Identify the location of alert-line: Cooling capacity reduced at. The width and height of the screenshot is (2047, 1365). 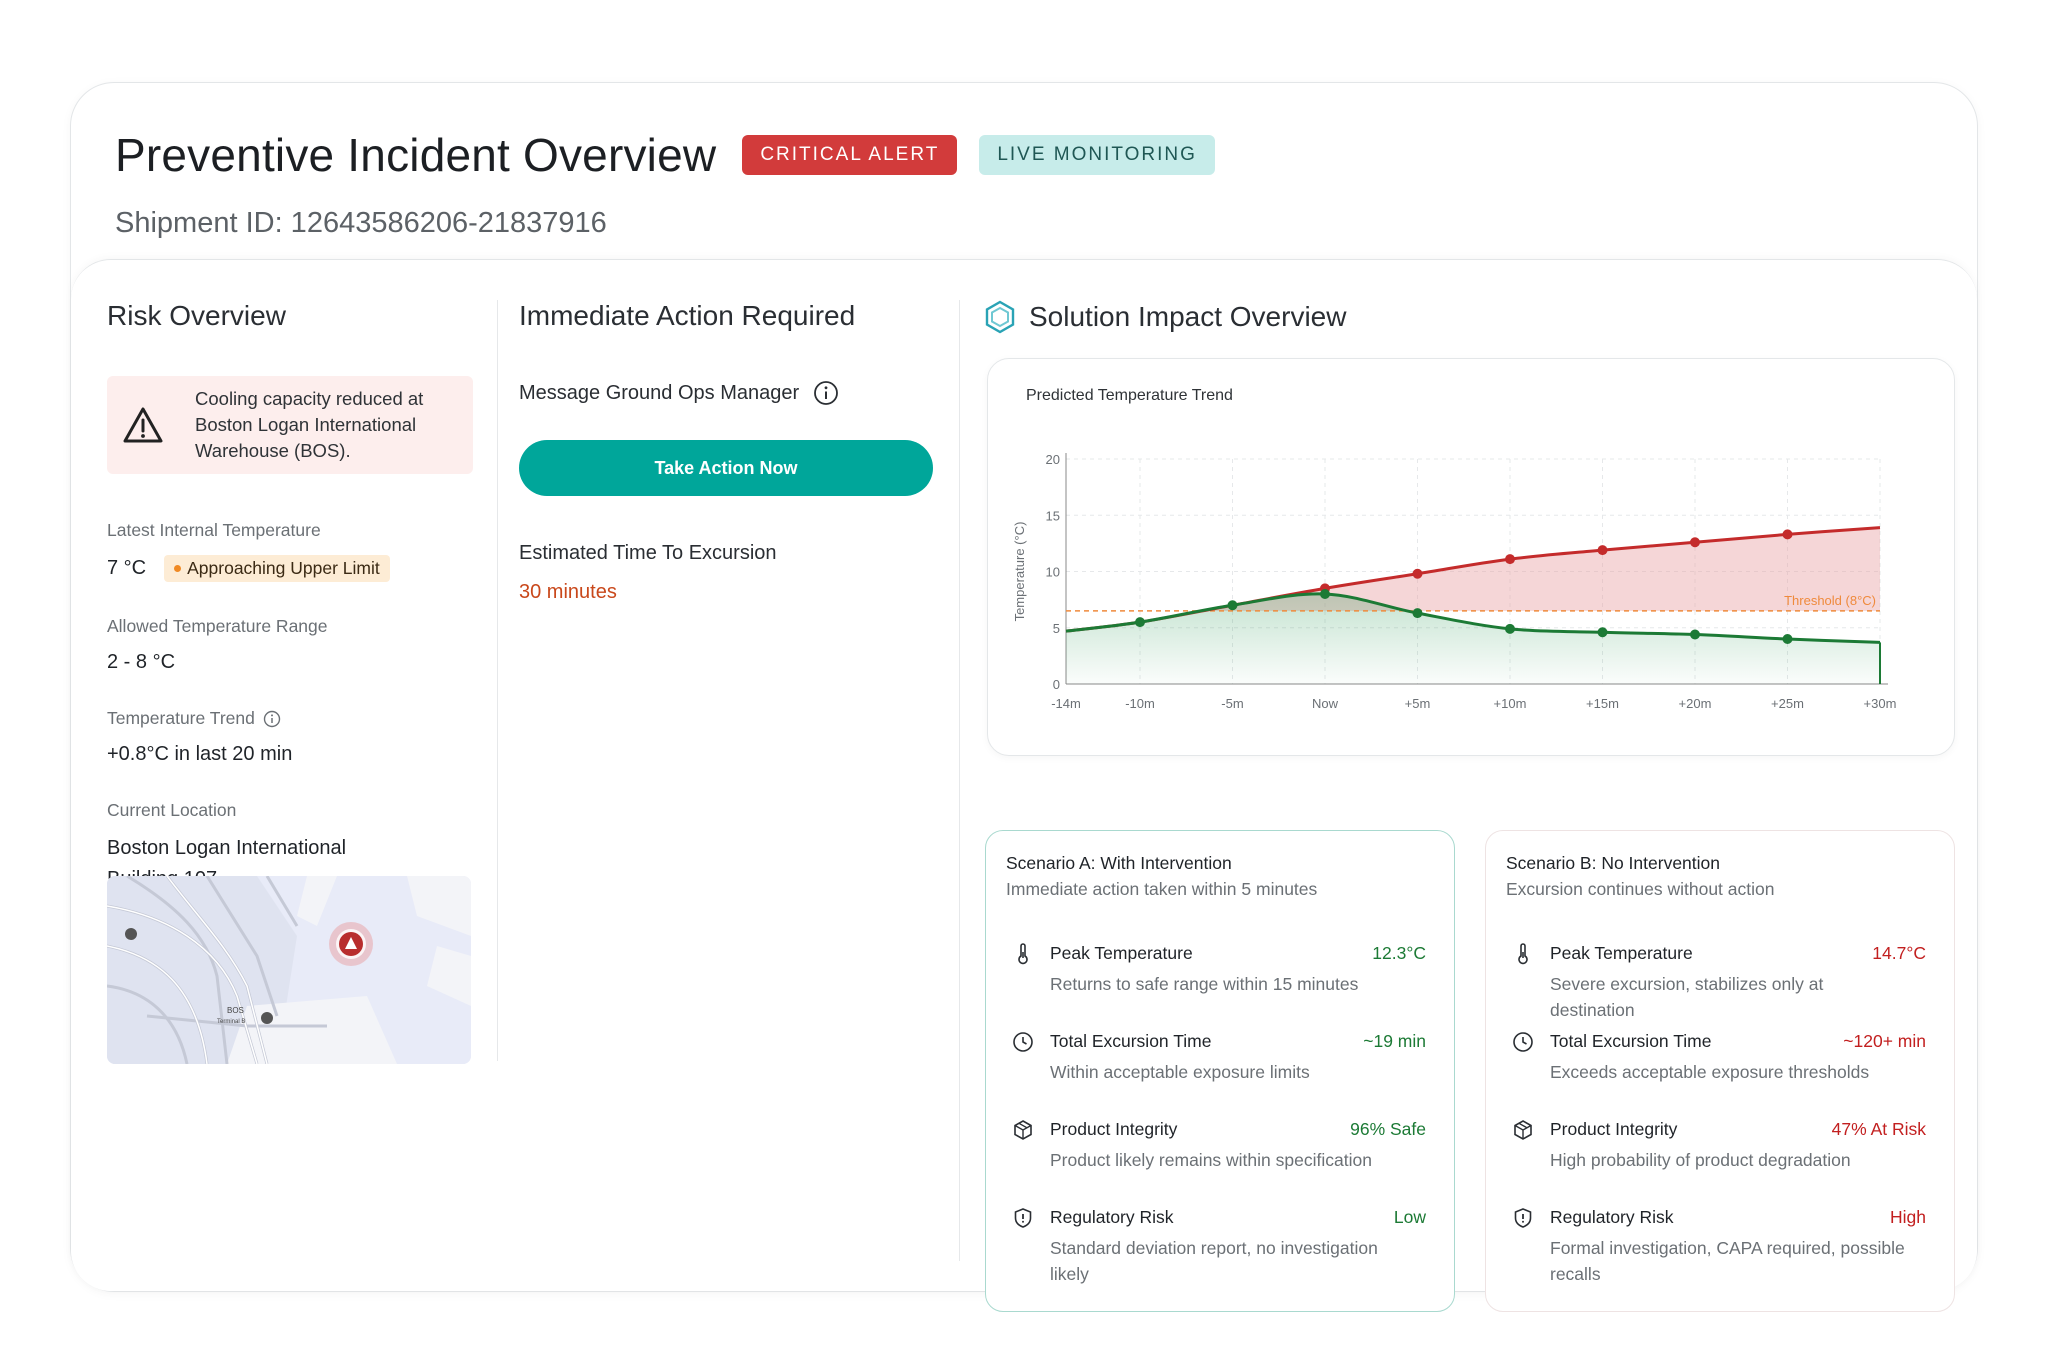
(309, 398).